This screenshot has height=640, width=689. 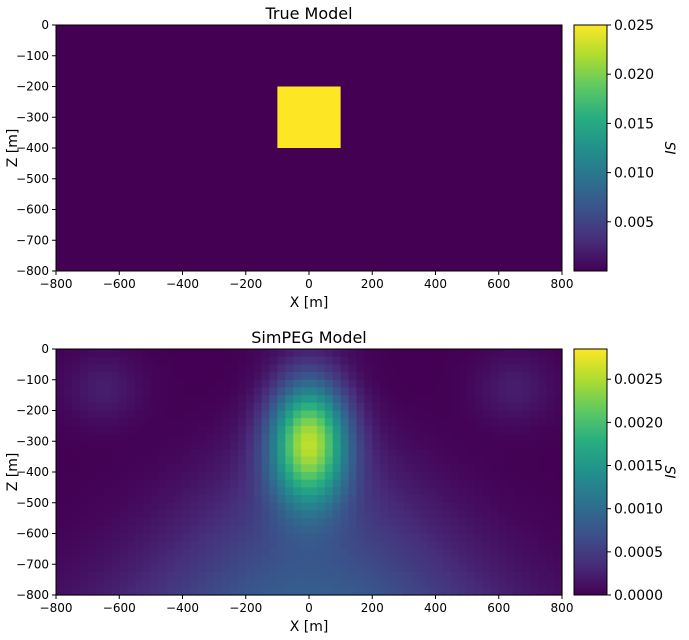 I want to click on x-tick-label: −800, so click(x=56, y=608).